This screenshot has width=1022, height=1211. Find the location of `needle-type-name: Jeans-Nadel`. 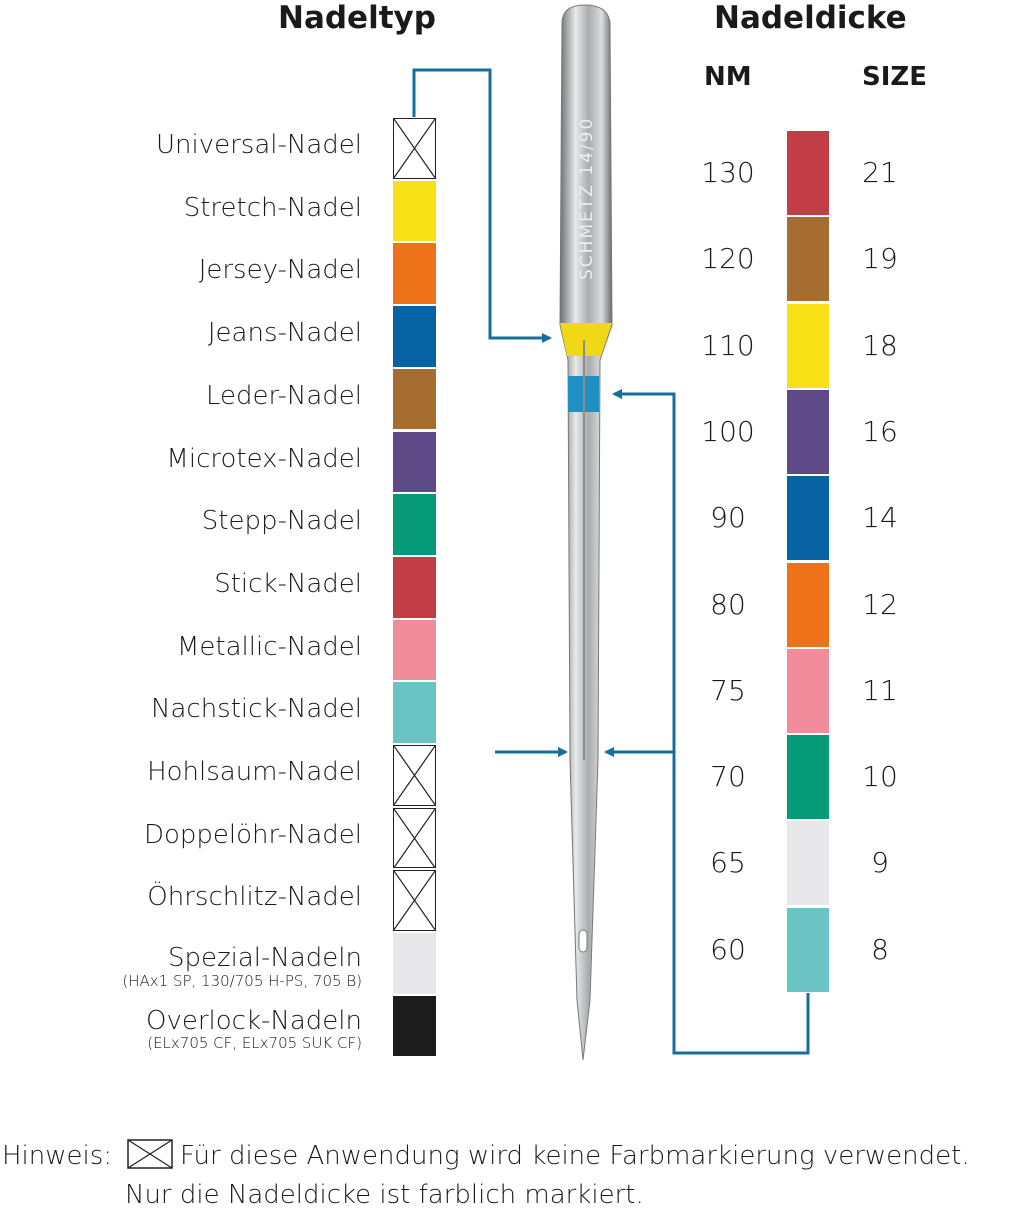

needle-type-name: Jeans-Nadel is located at coordinates (284, 333).